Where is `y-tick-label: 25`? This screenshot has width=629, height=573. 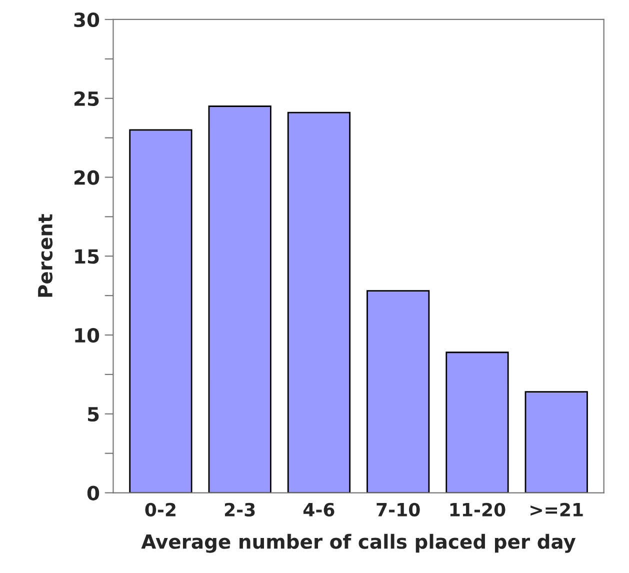
y-tick-label: 25 is located at coordinates (86, 98).